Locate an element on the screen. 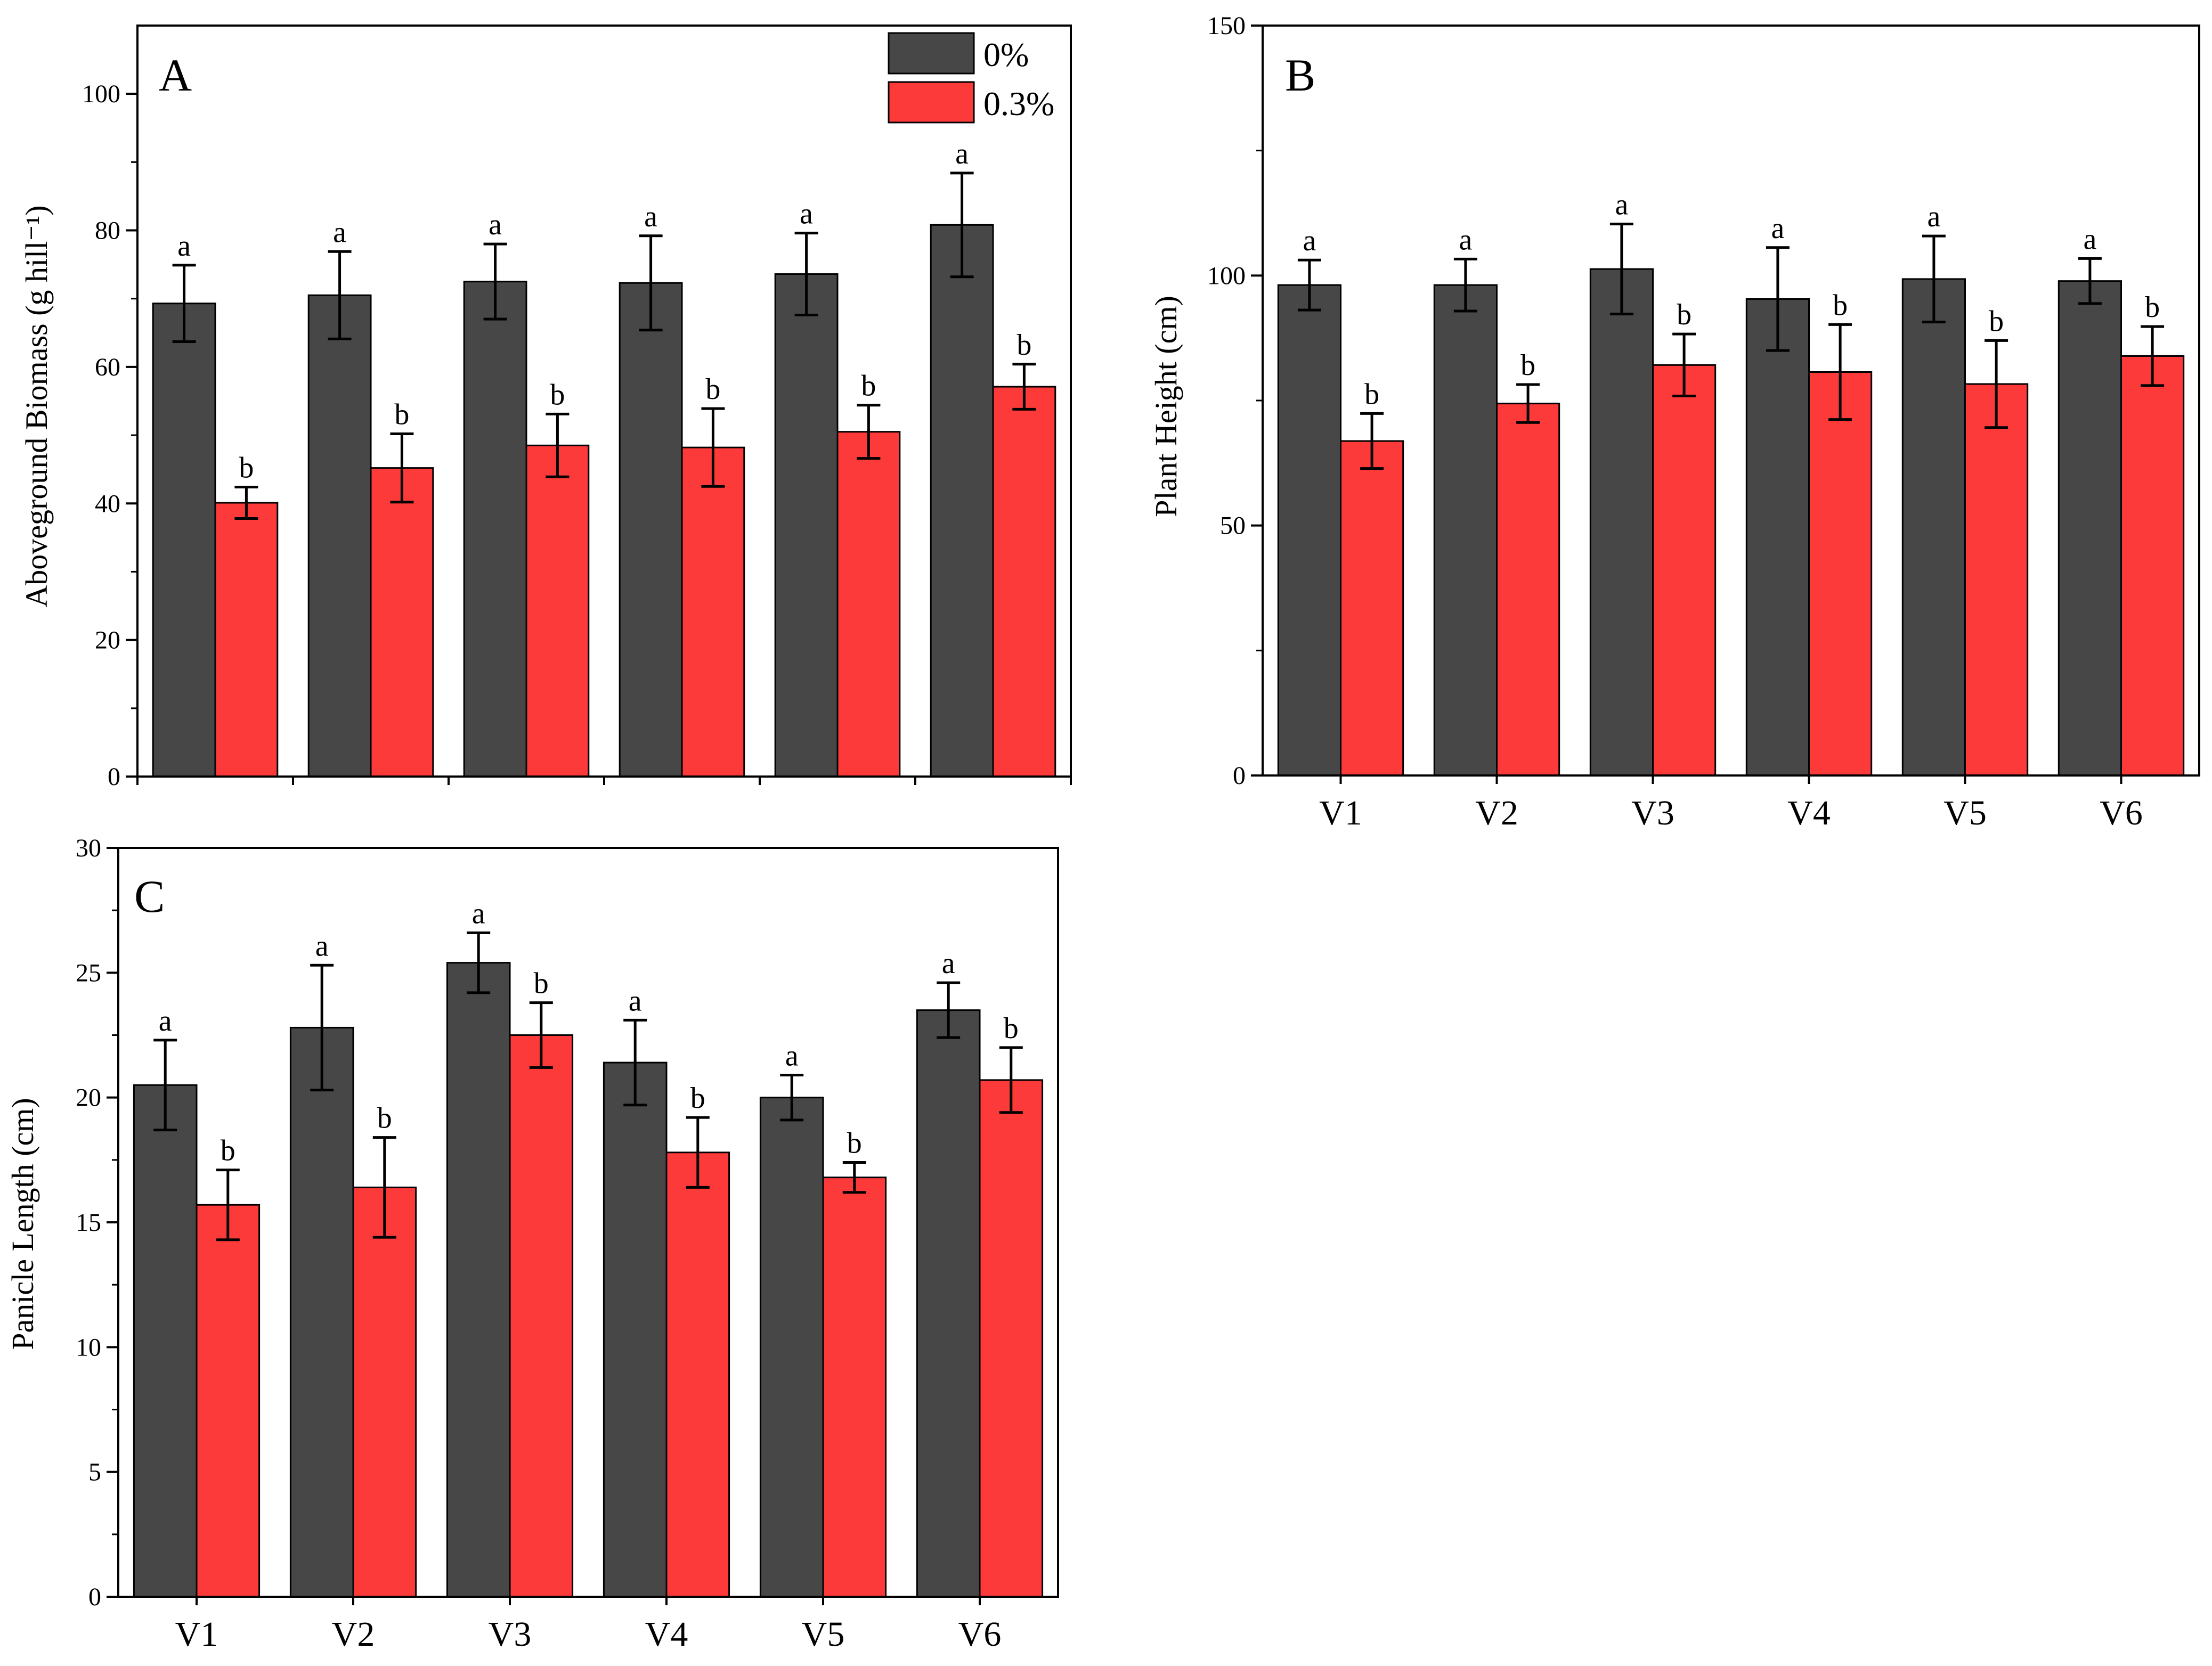 This screenshot has height=1666, width=2212. panel-c-bar-control-v6 is located at coordinates (948, 1304).